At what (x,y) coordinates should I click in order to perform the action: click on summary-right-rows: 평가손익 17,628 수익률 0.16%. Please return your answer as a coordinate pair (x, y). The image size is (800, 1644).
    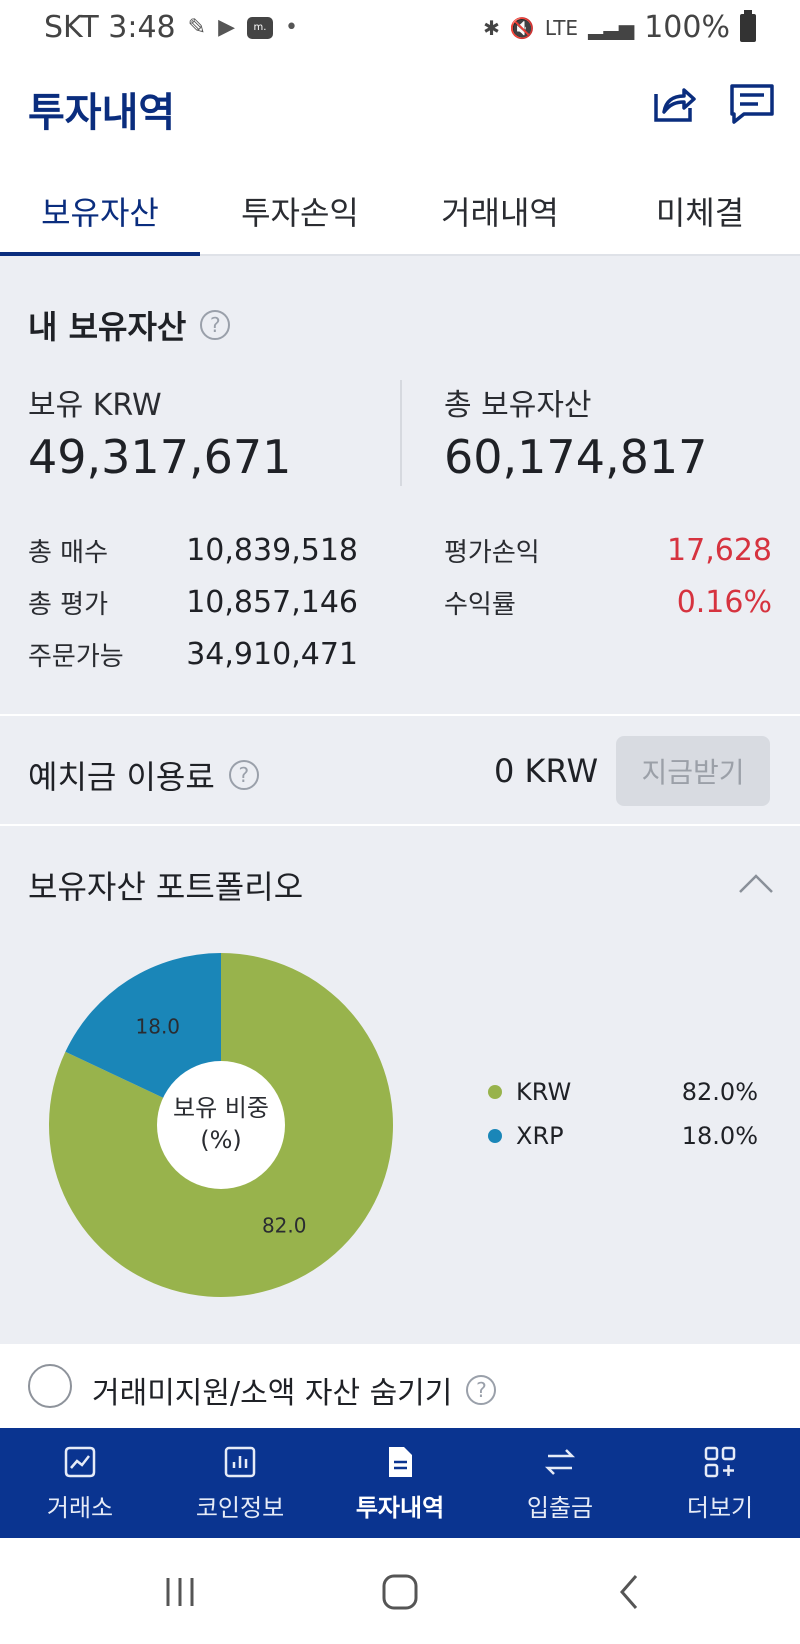
    Looking at the image, I should click on (608, 576).